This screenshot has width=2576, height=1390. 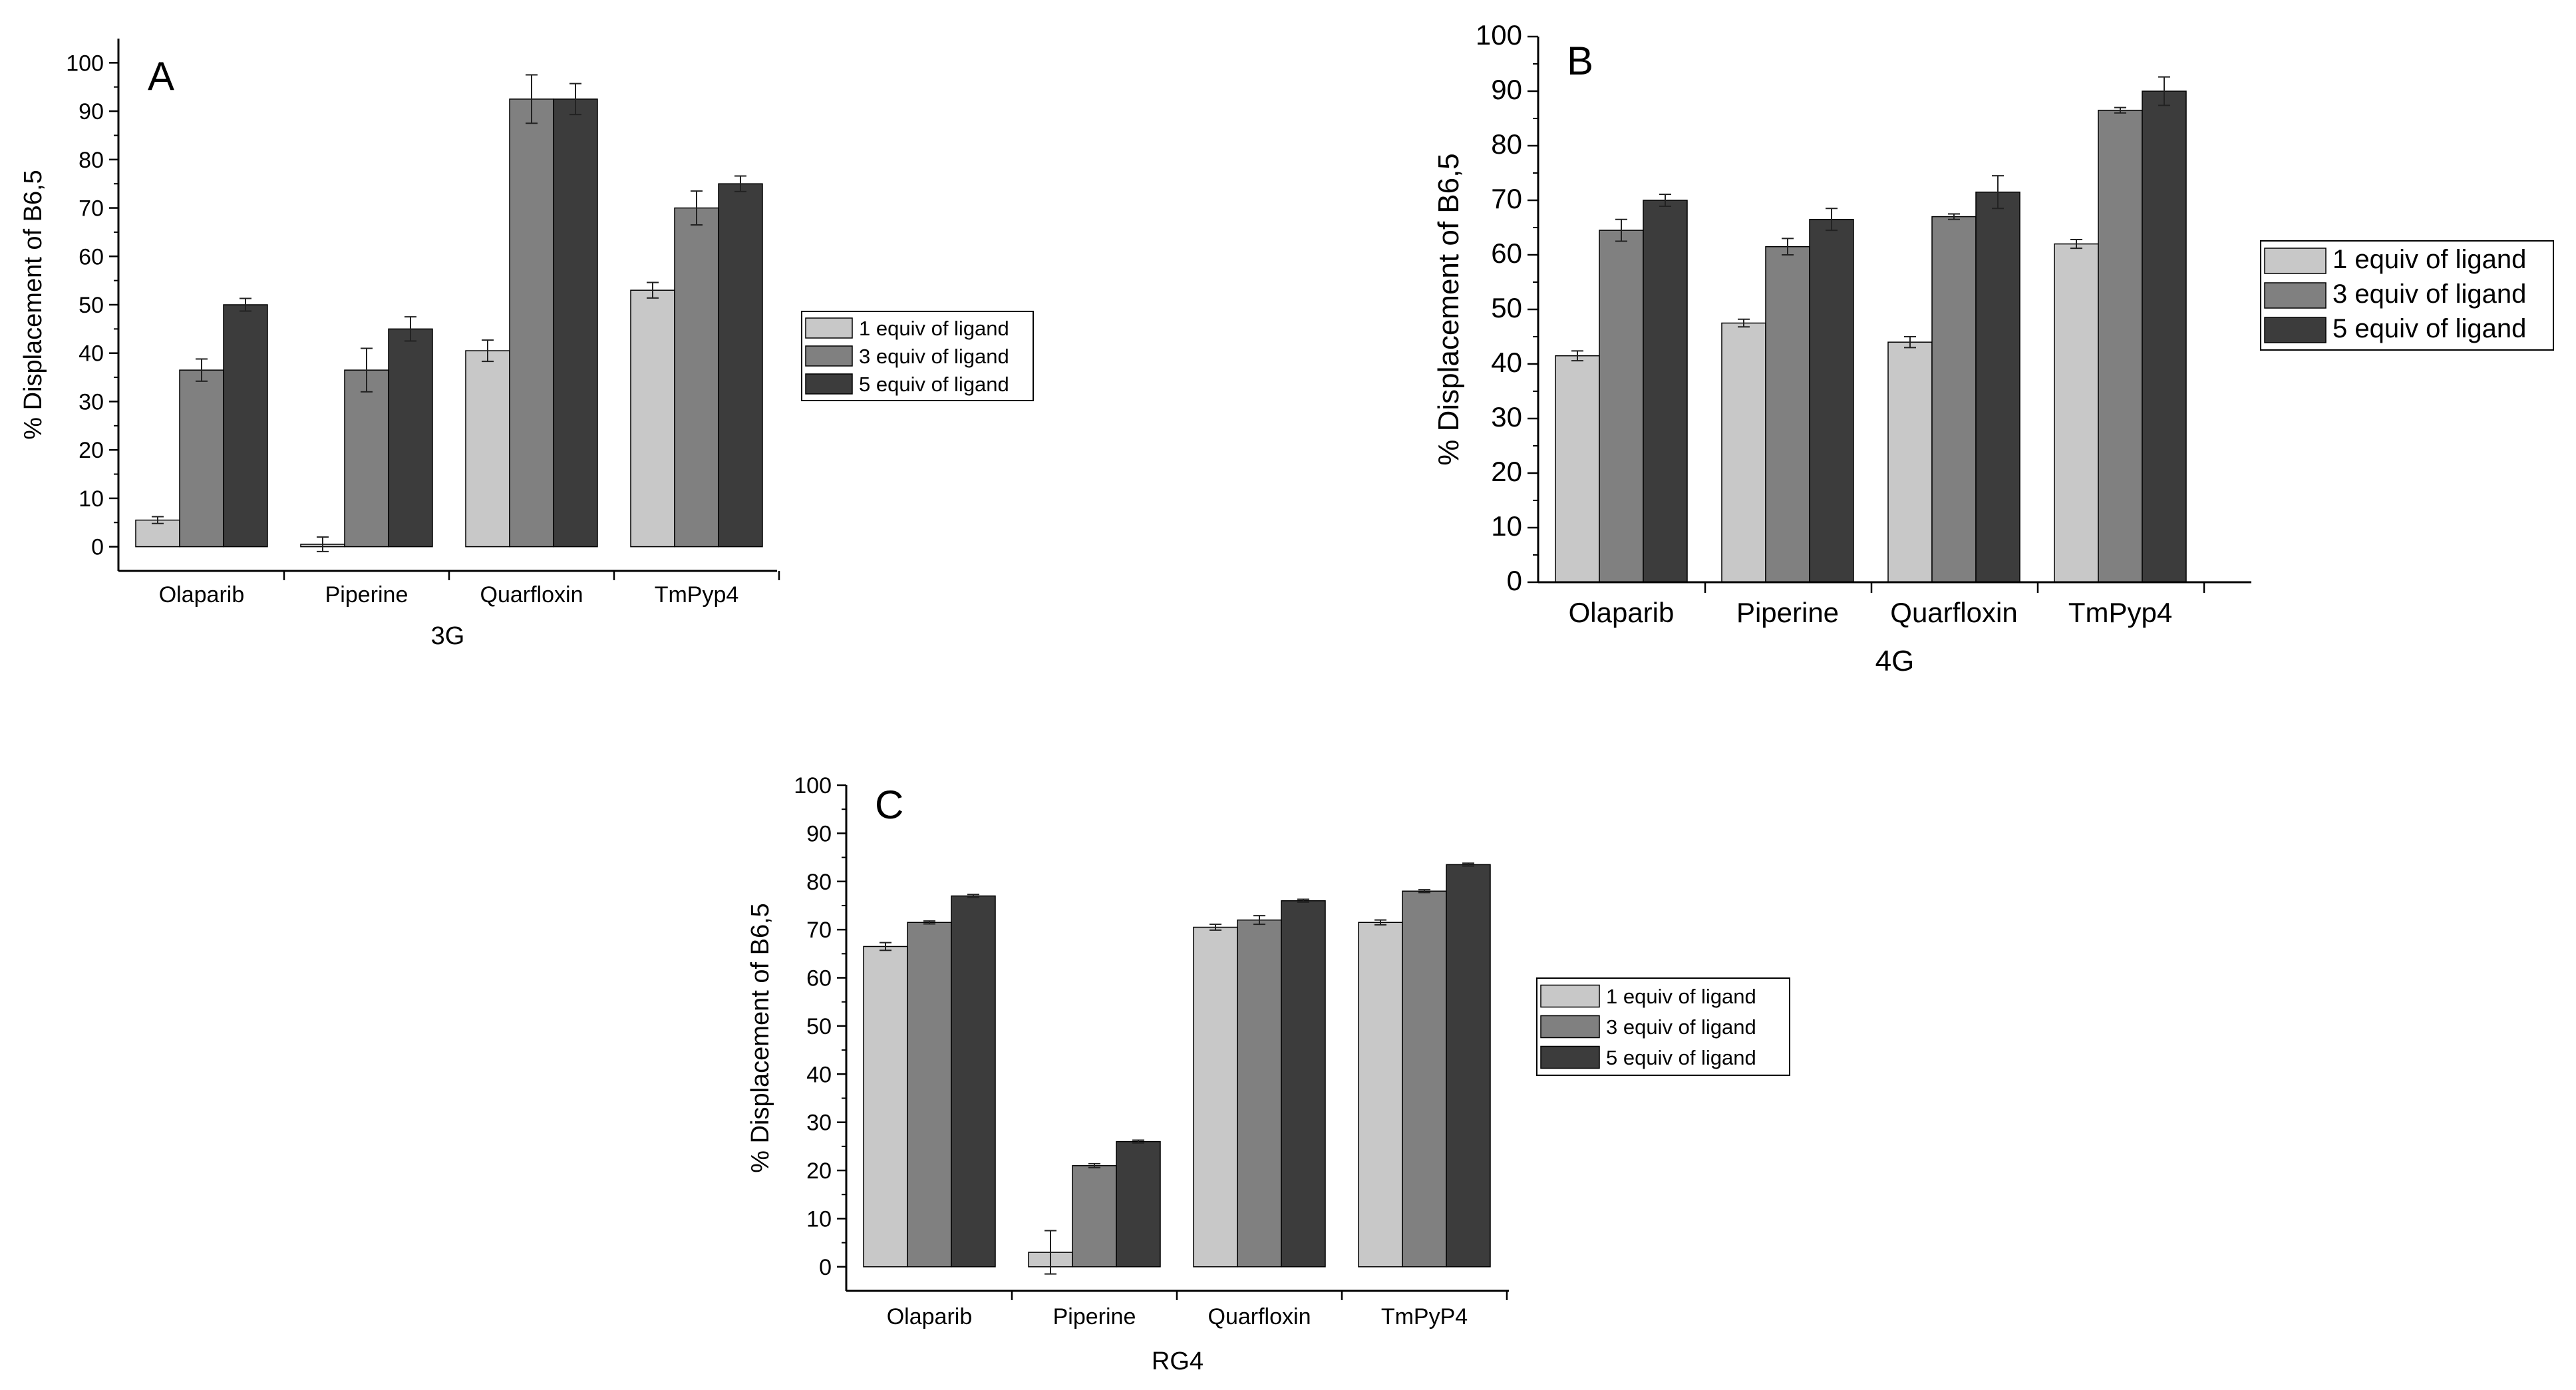 I want to click on legend-label: 5 equiv of ligand, so click(x=1681, y=1057).